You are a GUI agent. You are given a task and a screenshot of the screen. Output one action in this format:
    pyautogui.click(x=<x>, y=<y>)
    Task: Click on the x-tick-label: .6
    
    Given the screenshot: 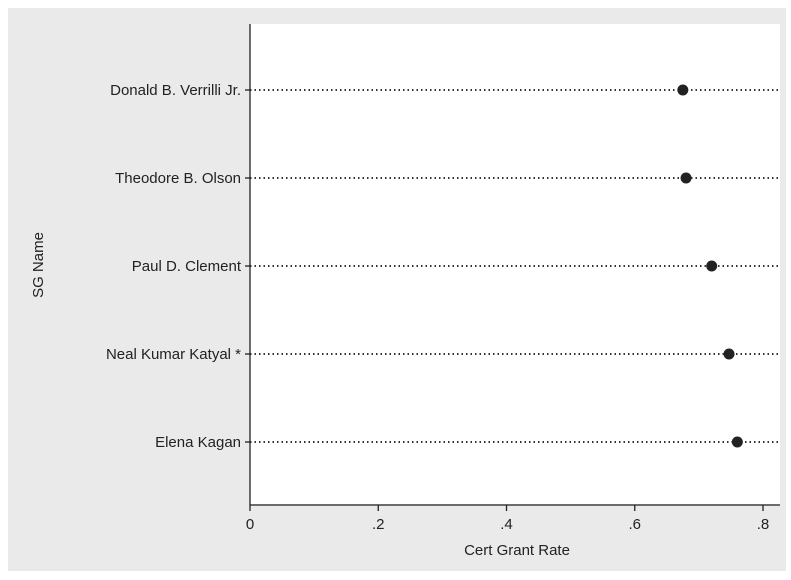 What is the action you would take?
    pyautogui.click(x=634, y=524)
    